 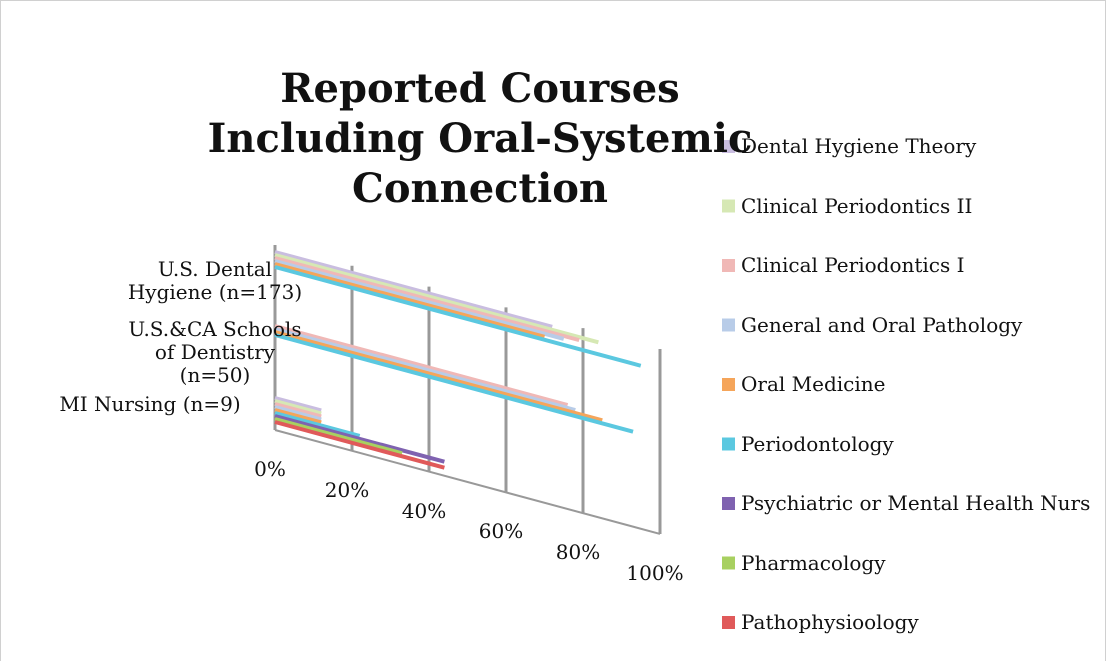 What do you see at coordinates (215, 280) in the screenshot?
I see `y-tick-label: U.S. Dental Hygiene (n=173)` at bounding box center [215, 280].